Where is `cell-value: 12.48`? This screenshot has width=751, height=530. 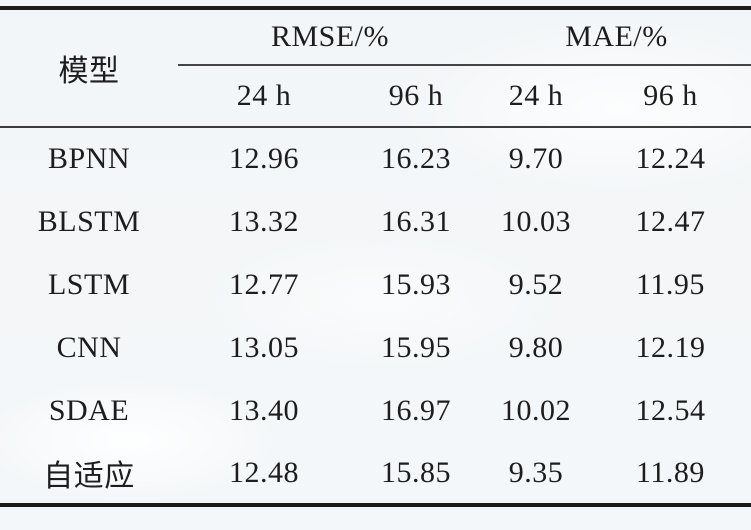
cell-value: 12.48 is located at coordinates (264, 472).